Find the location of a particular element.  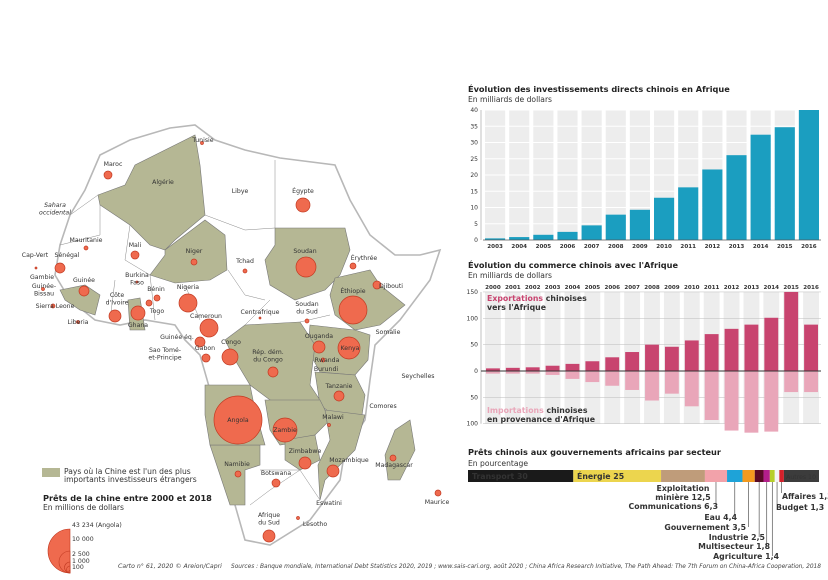

country-label: Eswatini is located at coordinates (329, 503).